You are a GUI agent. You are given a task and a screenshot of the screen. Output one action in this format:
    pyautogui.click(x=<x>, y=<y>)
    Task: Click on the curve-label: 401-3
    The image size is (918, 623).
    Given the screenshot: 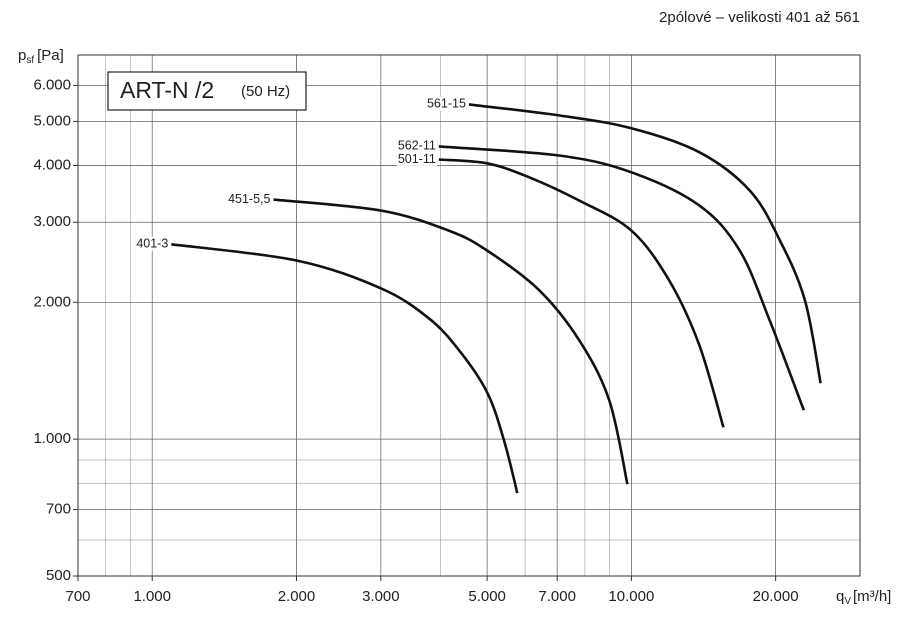 What is the action you would take?
    pyautogui.click(x=152, y=244)
    